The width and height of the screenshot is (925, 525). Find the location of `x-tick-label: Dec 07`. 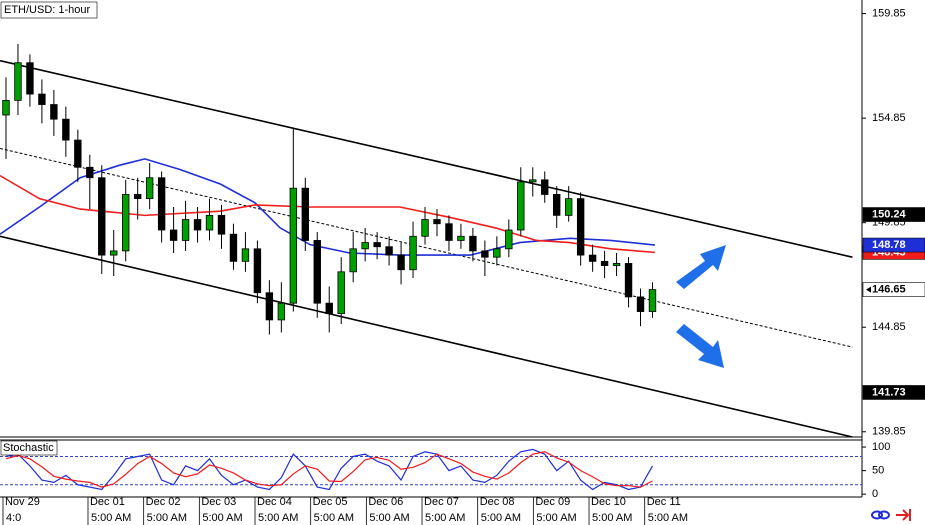

x-tick-label: Dec 07 is located at coordinates (441, 502).